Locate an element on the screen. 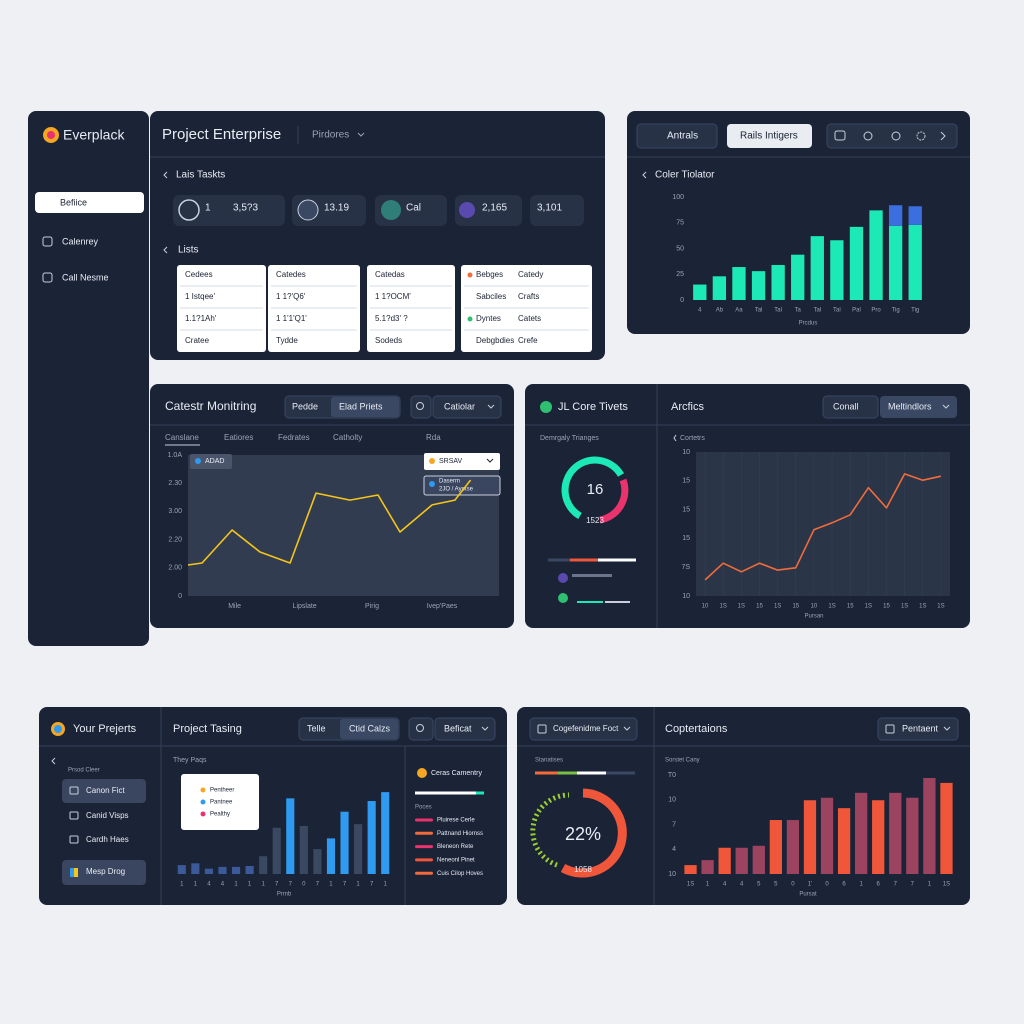 The height and width of the screenshot is (1024, 1024). nav-active is located at coordinates (89, 202).